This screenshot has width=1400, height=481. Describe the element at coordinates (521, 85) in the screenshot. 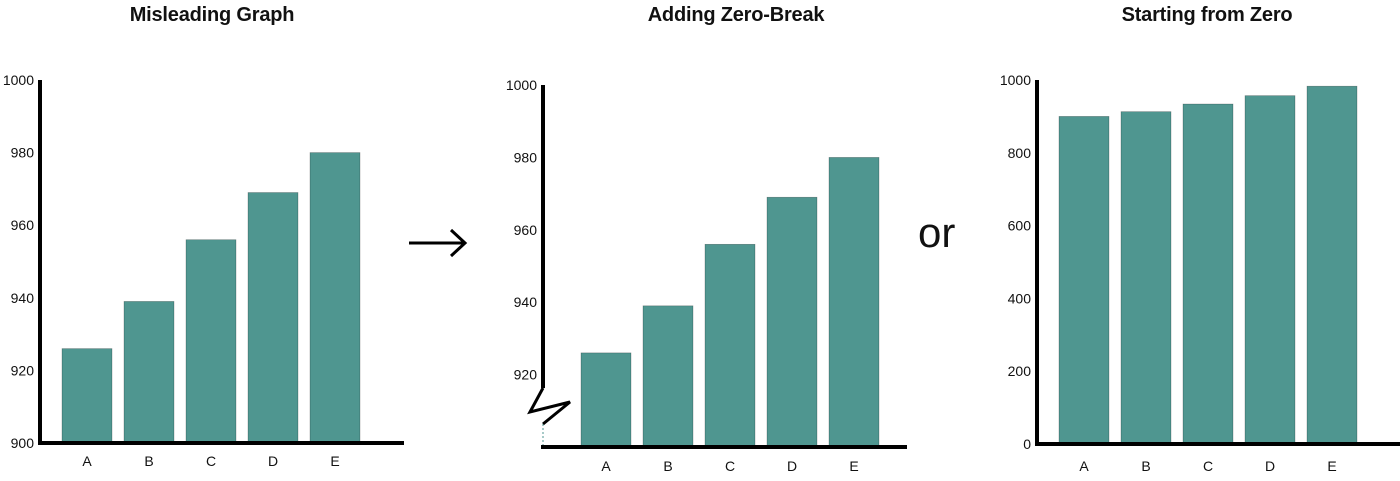

I see `y-tick-label-1-1000: 1000` at that location.